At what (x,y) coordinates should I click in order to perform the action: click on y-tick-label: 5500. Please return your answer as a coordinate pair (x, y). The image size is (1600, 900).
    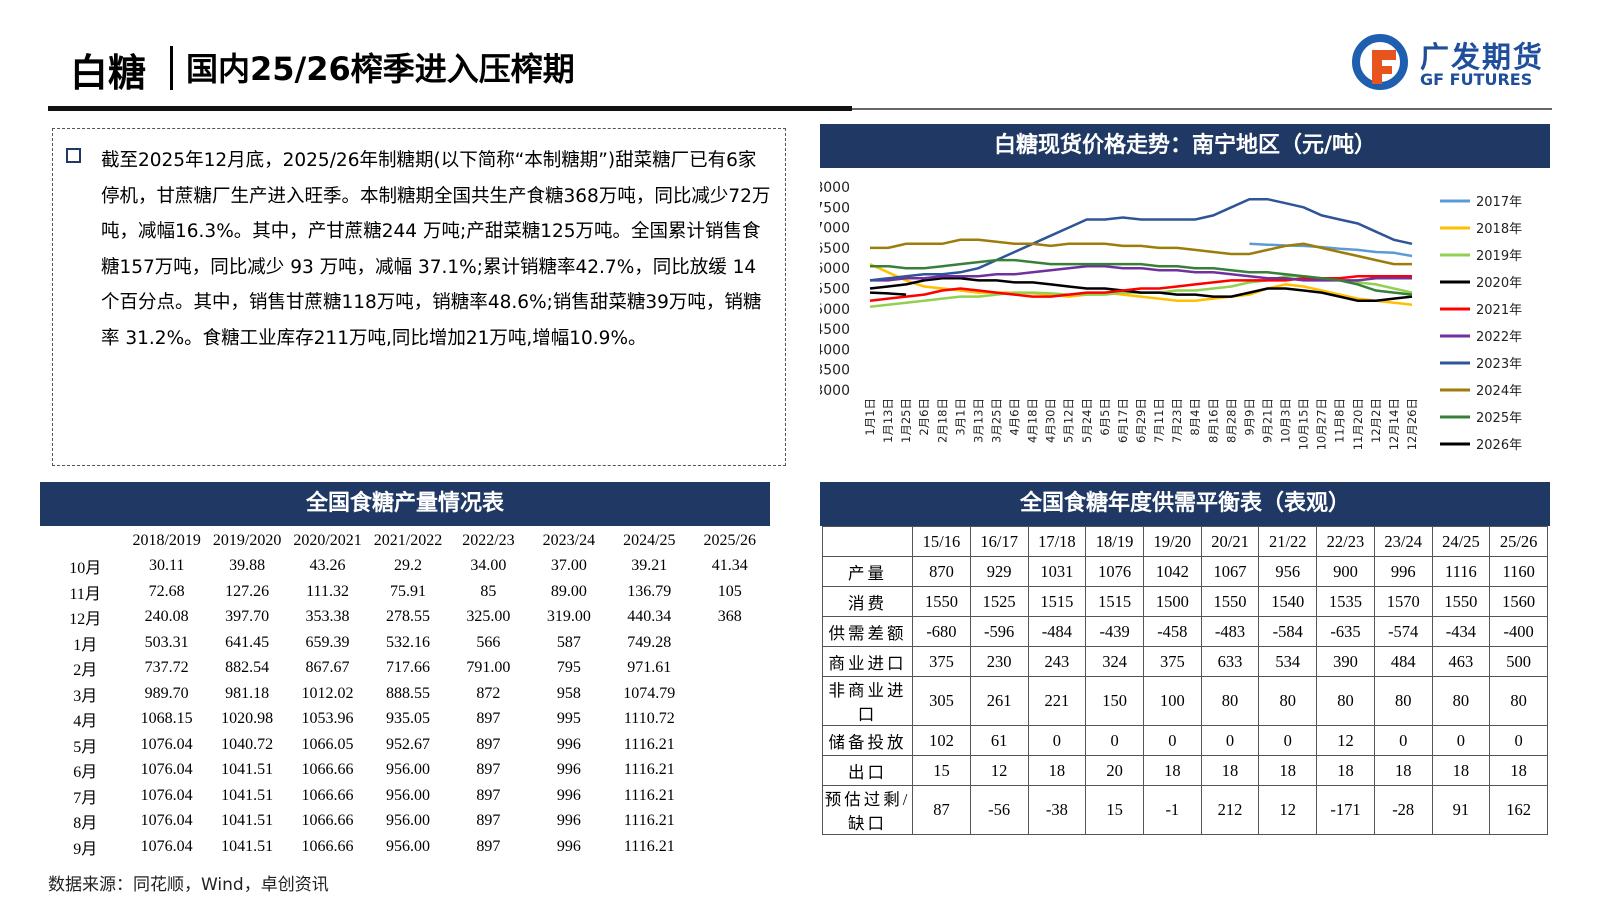
    Looking at the image, I should click on (835, 290).